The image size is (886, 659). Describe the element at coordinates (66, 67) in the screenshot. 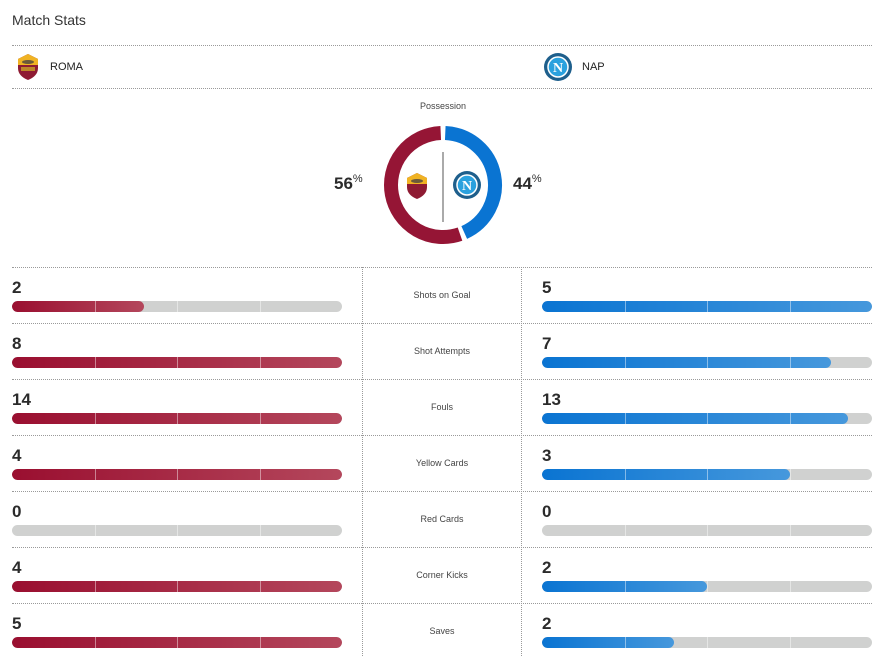

I see `home-team-name: ROMA` at that location.